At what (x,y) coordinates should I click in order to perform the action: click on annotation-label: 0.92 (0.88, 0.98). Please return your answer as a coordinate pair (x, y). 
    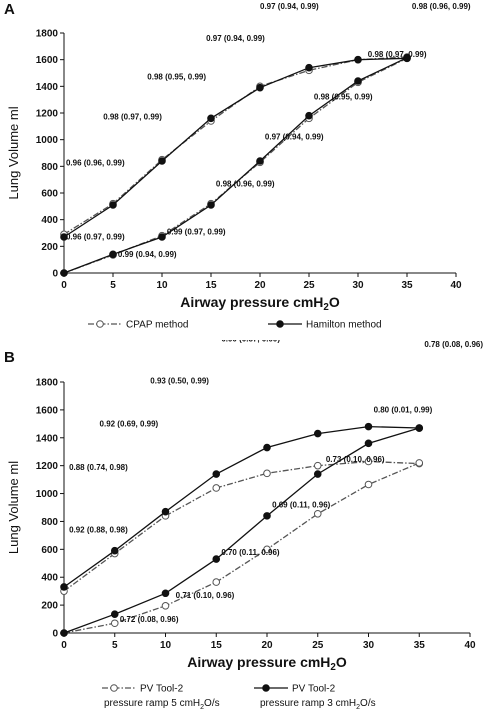
    Looking at the image, I should click on (98, 530).